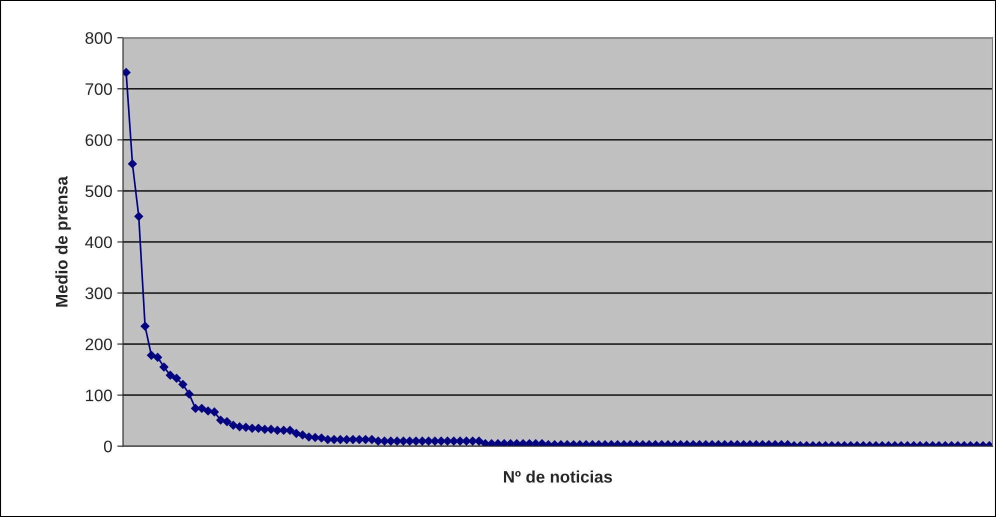 The width and height of the screenshot is (996, 517). Describe the element at coordinates (63, 241) in the screenshot. I see `y-axis-title: Medio de prensa` at that location.